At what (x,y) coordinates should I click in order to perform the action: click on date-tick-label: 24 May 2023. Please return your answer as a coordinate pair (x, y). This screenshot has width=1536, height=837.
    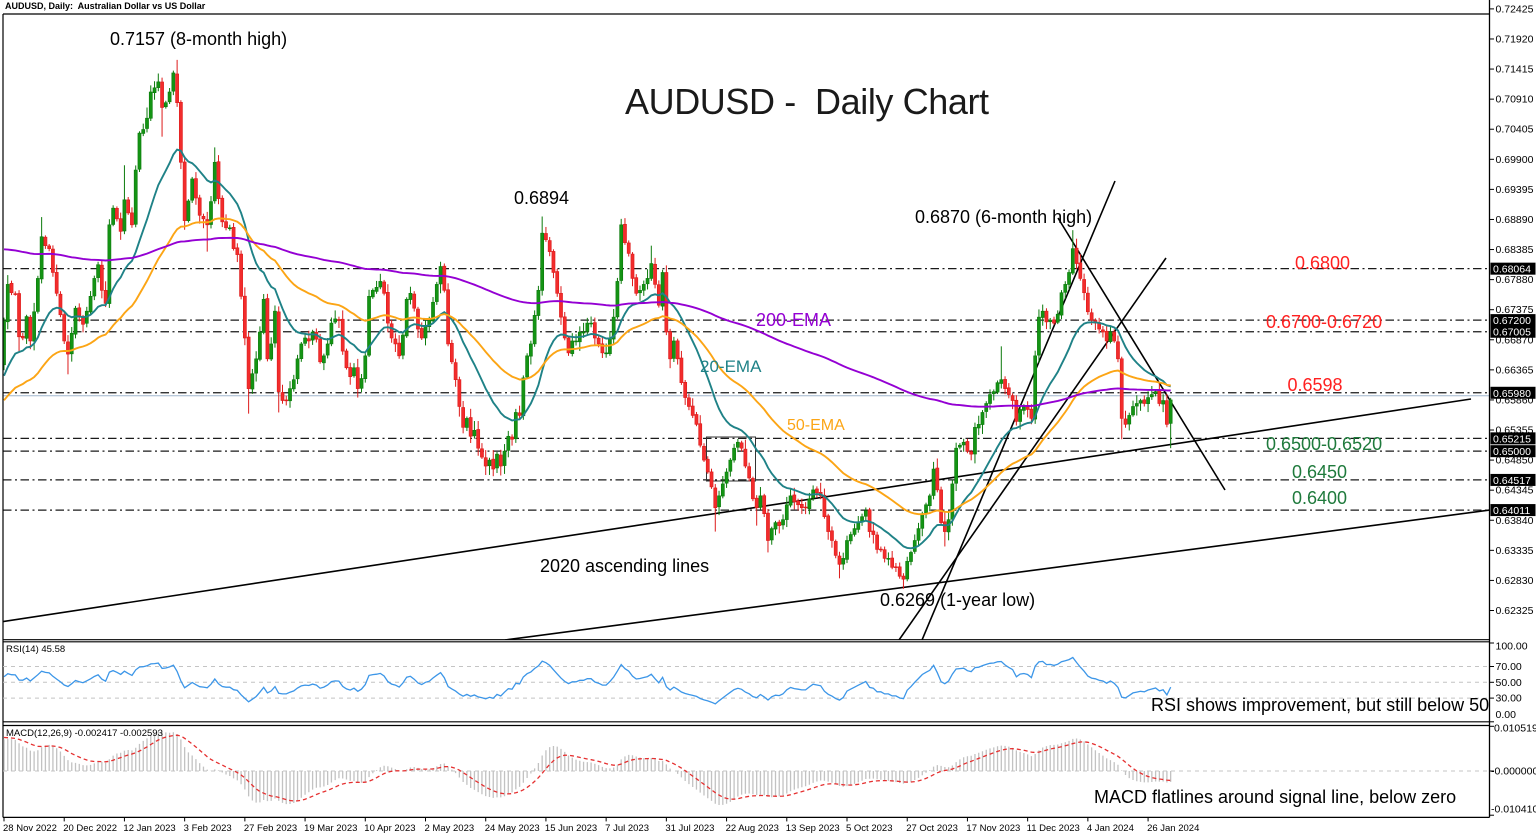
    Looking at the image, I should click on (512, 828).